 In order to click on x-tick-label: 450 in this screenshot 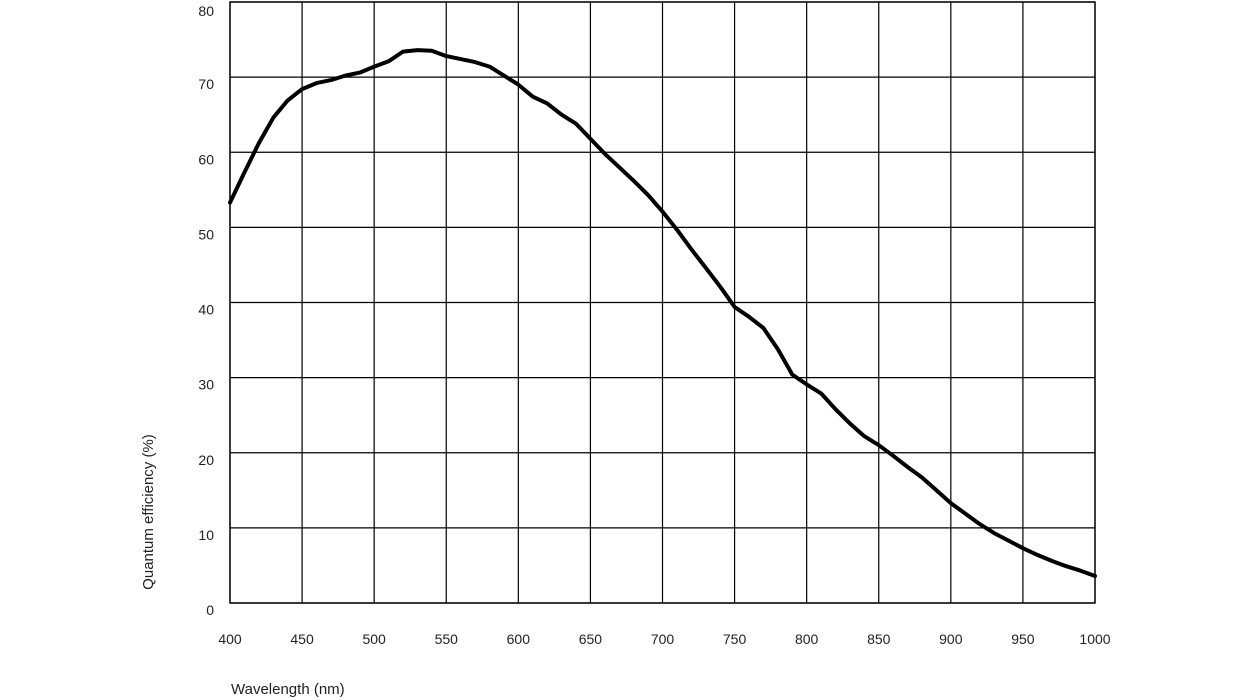, I will do `click(302, 639)`.